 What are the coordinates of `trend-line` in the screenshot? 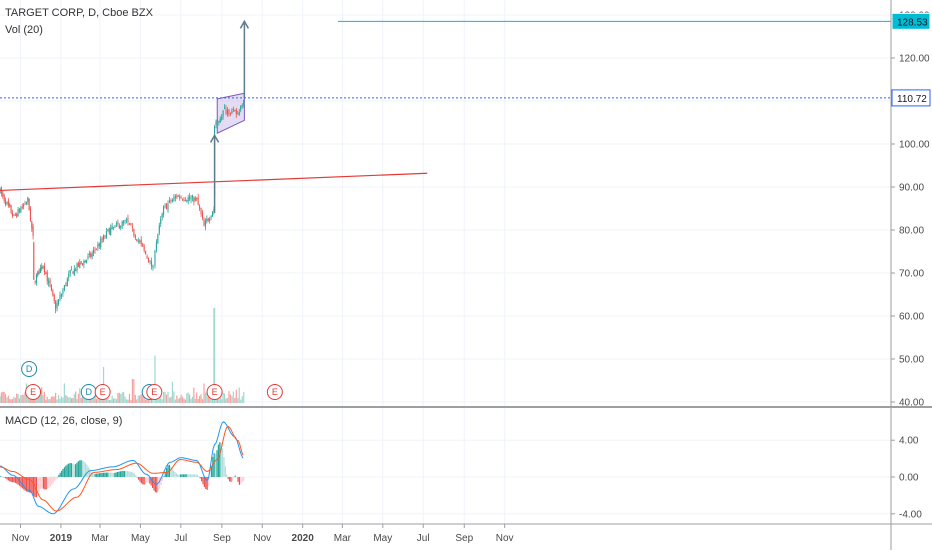 It's located at (214, 182).